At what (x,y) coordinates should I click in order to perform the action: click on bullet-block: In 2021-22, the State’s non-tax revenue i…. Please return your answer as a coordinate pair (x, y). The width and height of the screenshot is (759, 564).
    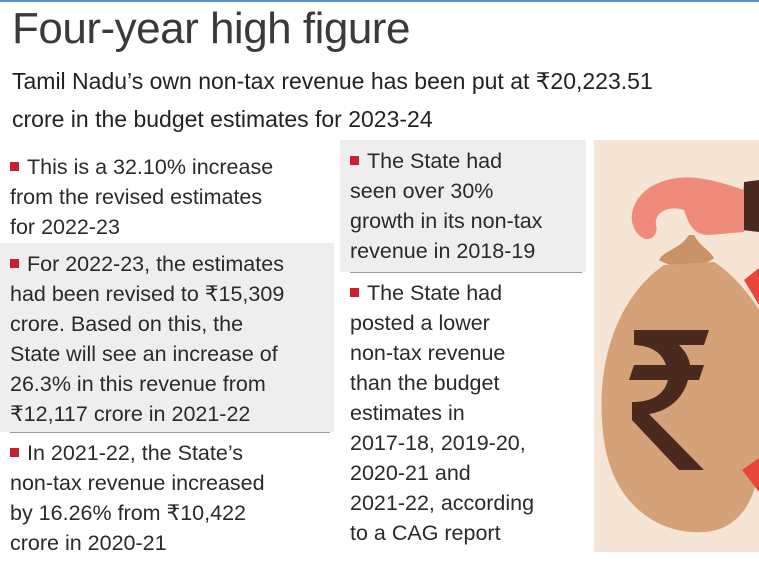
    Looking at the image, I should click on (167, 498).